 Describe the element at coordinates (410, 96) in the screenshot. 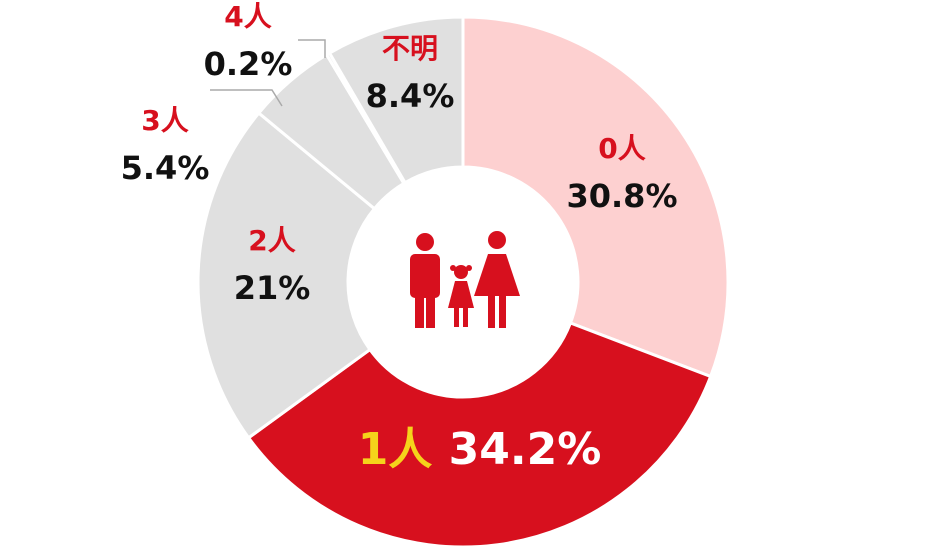

I see `slice-value-label: 8.4%` at that location.